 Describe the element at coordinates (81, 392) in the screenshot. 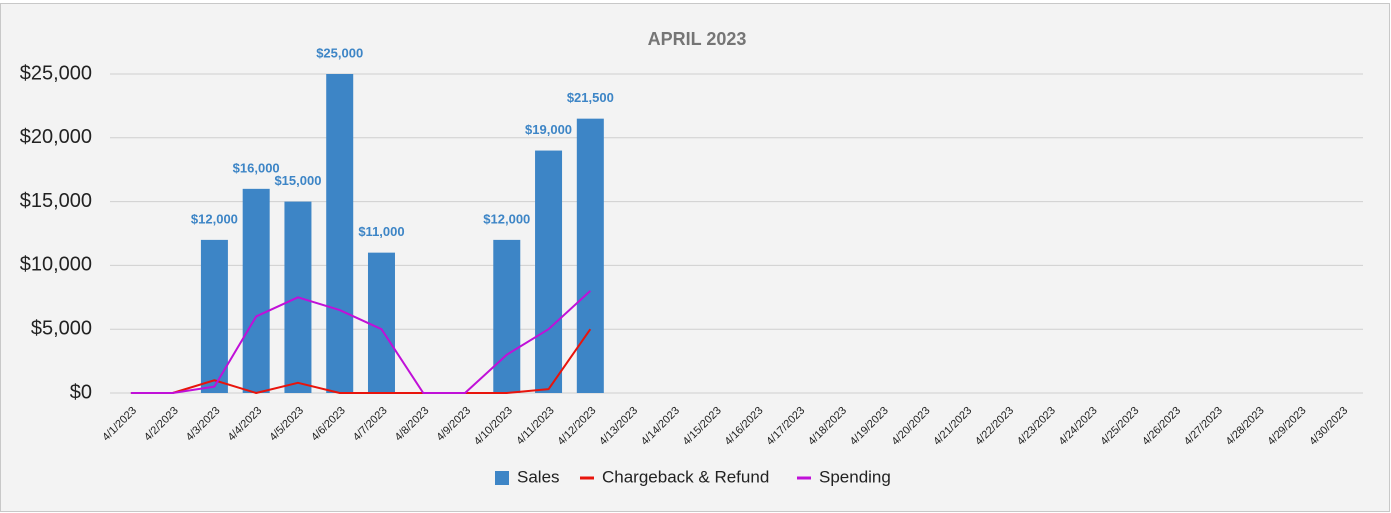

I see `y-tick-label: $0` at that location.